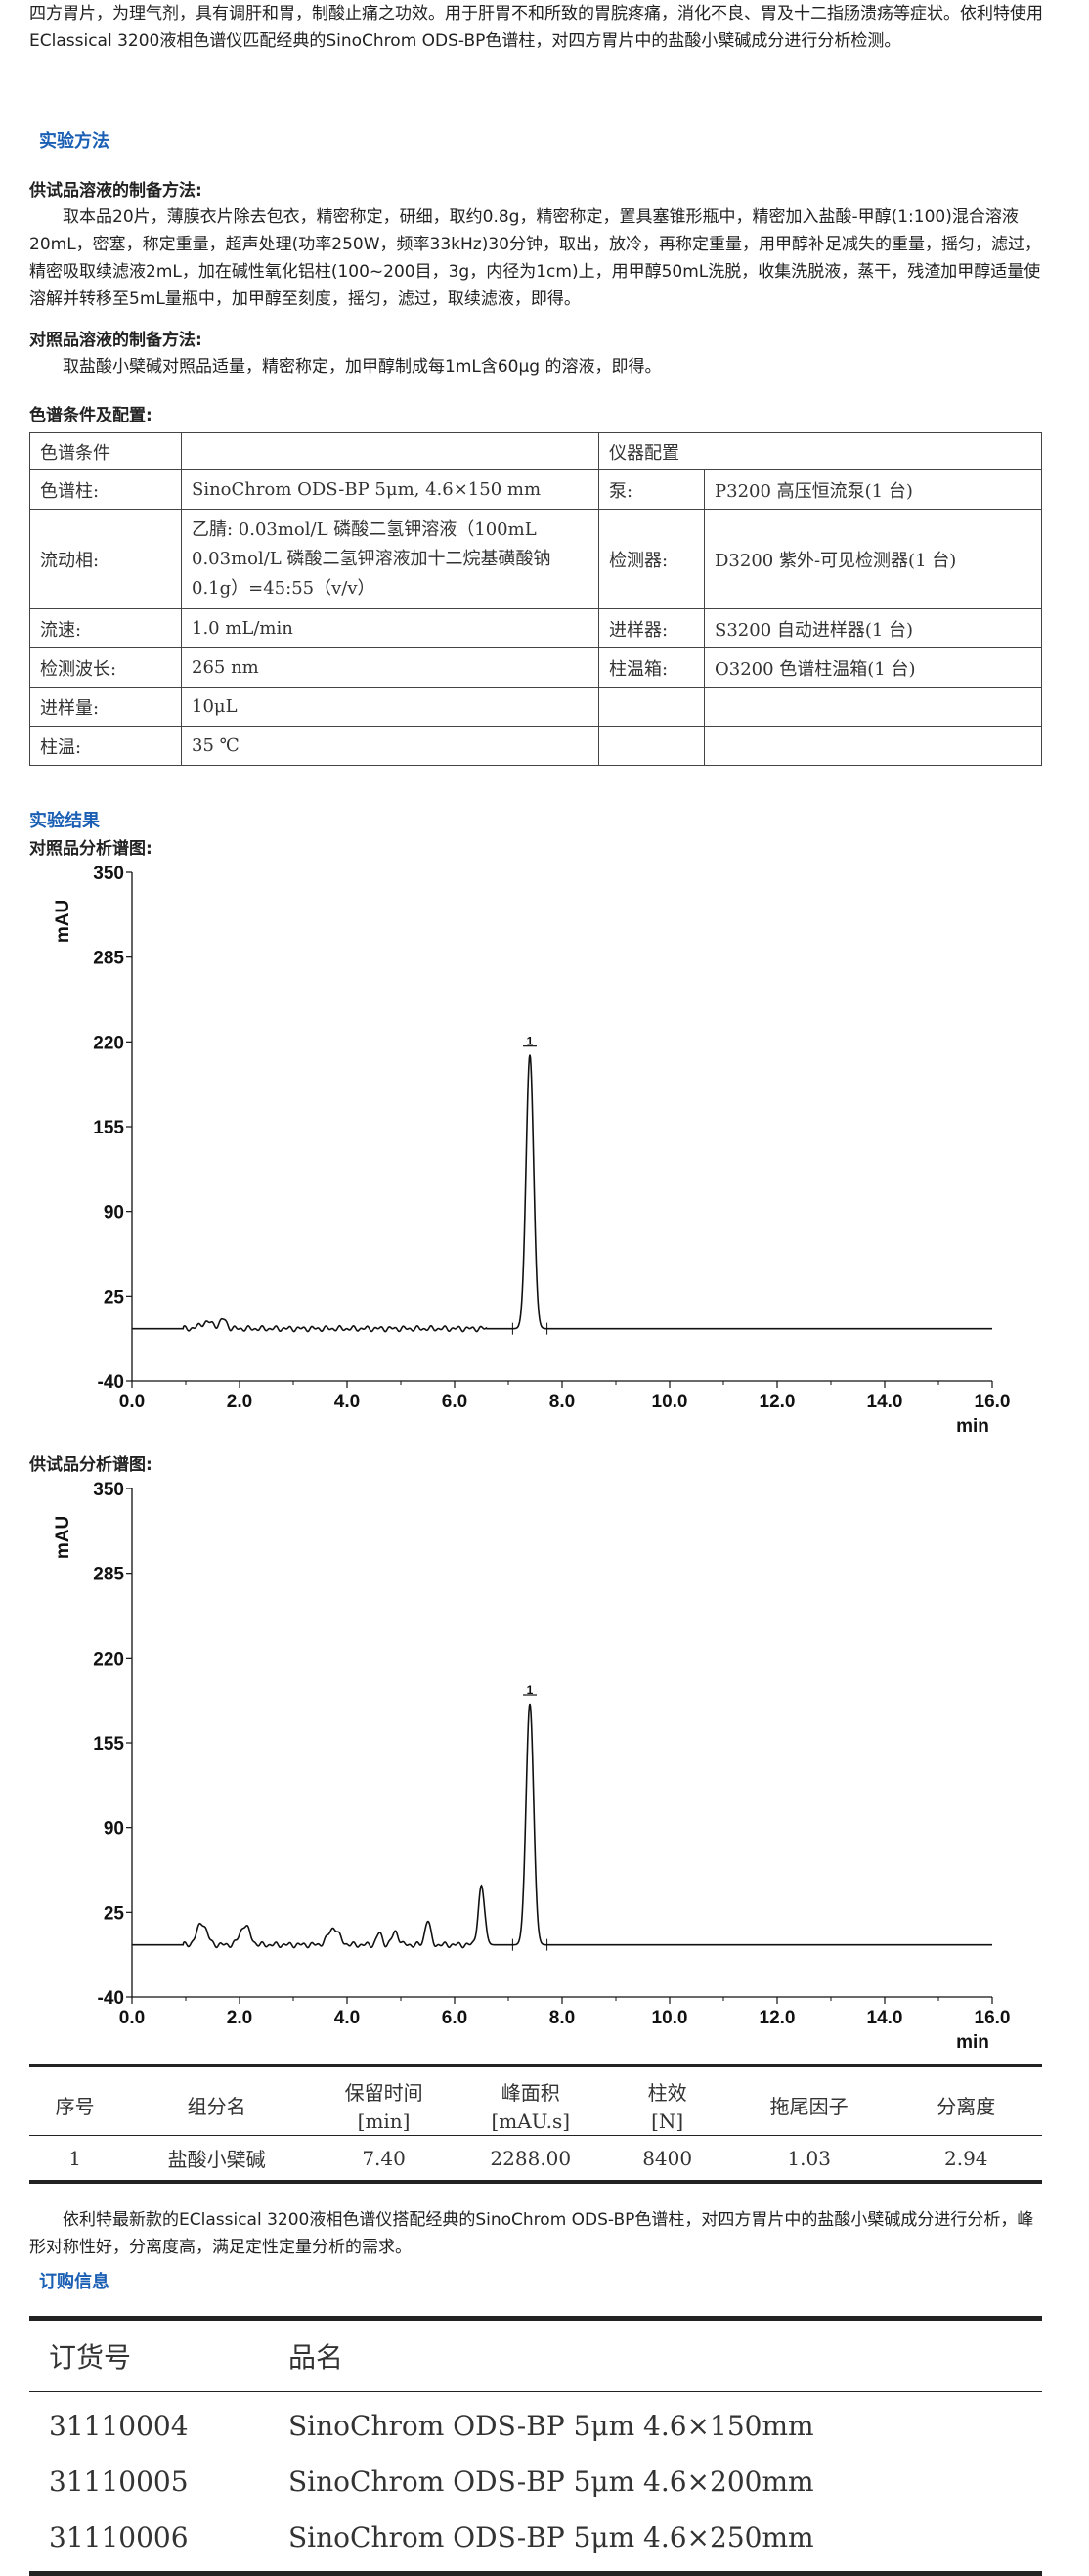  I want to click on table-cell: 1, so click(75, 2158).